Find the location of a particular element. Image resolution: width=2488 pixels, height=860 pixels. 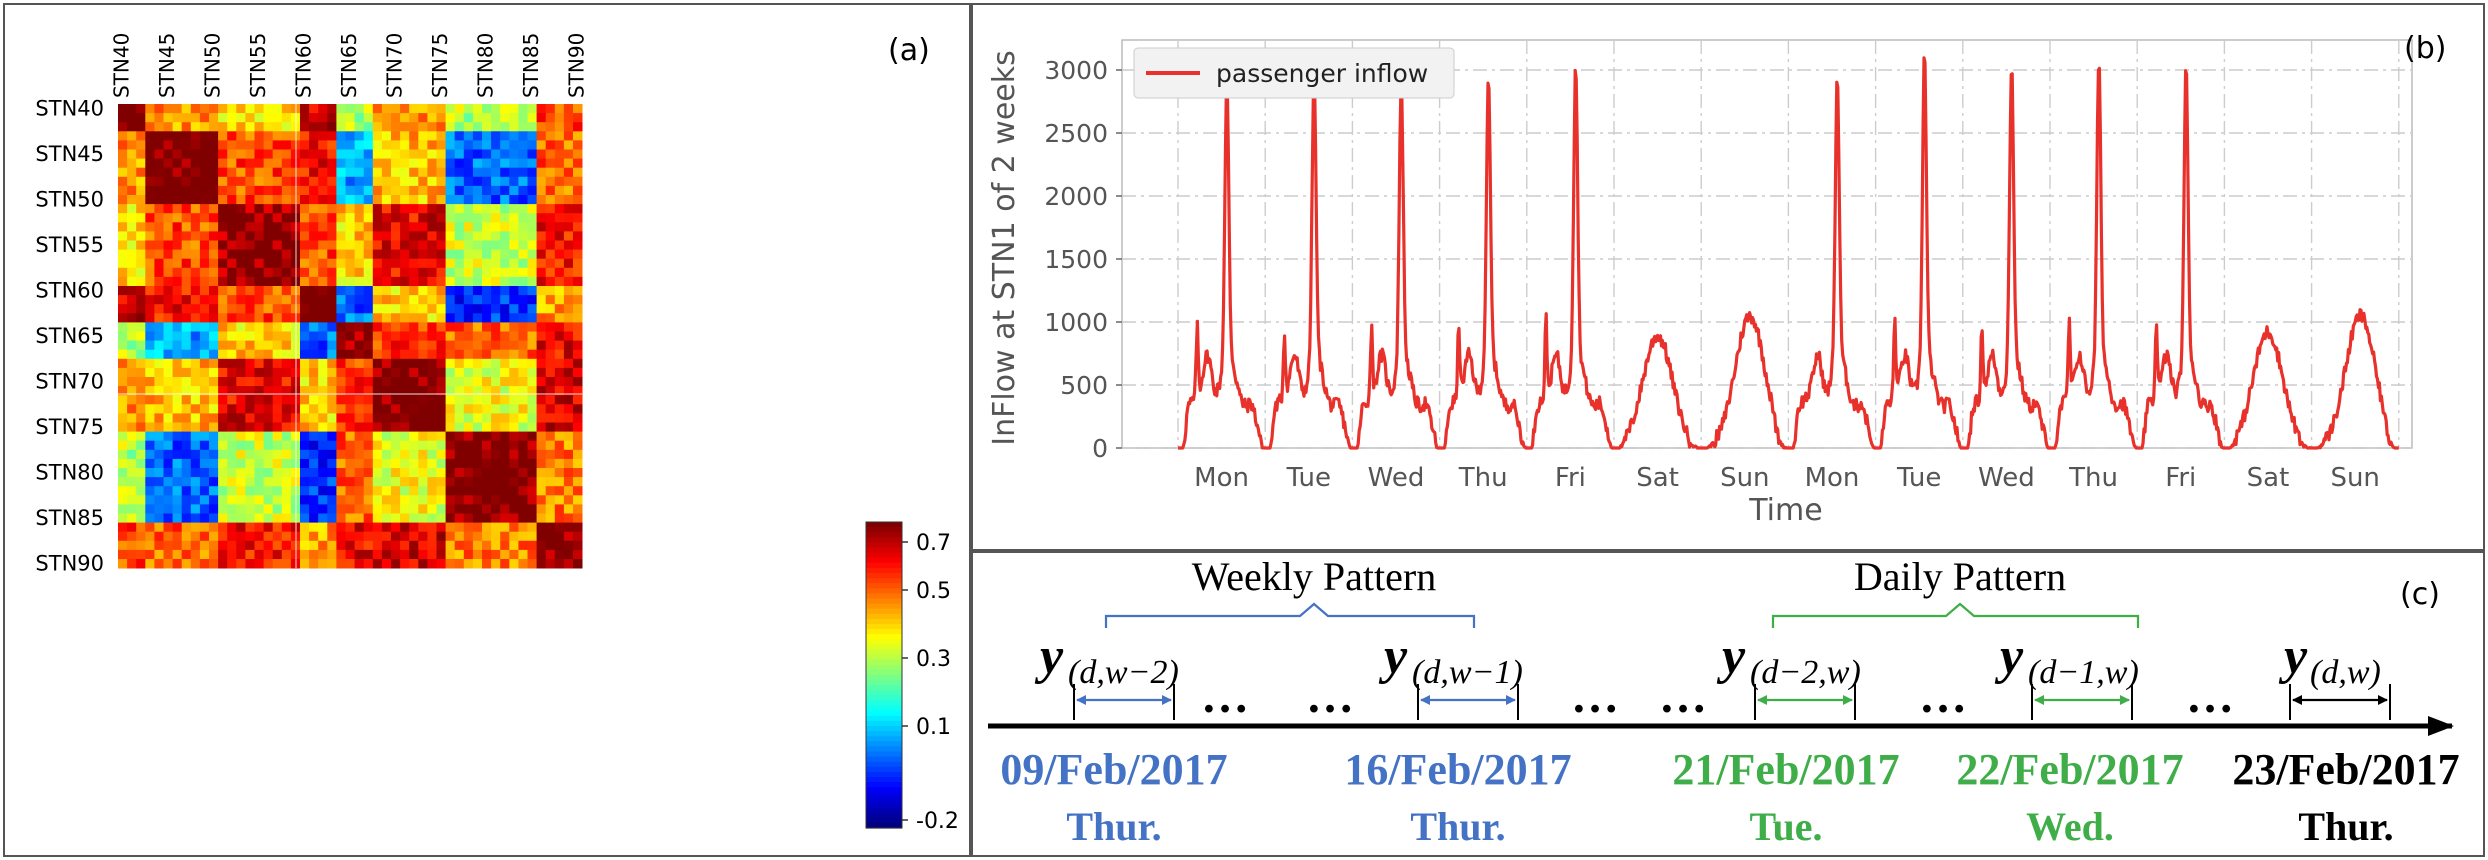

line-legend: passenger inflow is located at coordinates (1294, 73).